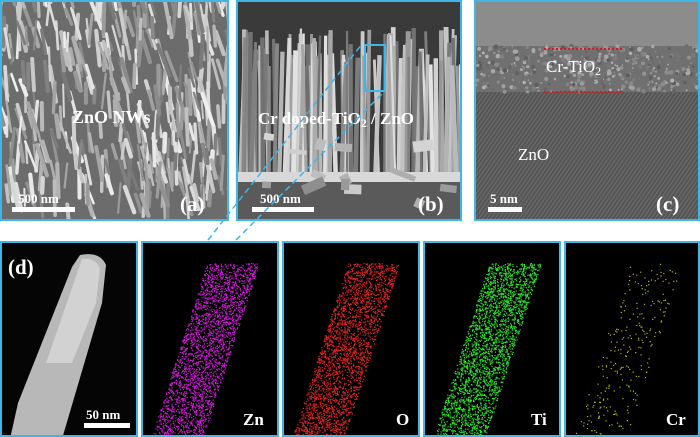 The height and width of the screenshot is (437, 700). I want to click on scale-bar-a, so click(43, 209).